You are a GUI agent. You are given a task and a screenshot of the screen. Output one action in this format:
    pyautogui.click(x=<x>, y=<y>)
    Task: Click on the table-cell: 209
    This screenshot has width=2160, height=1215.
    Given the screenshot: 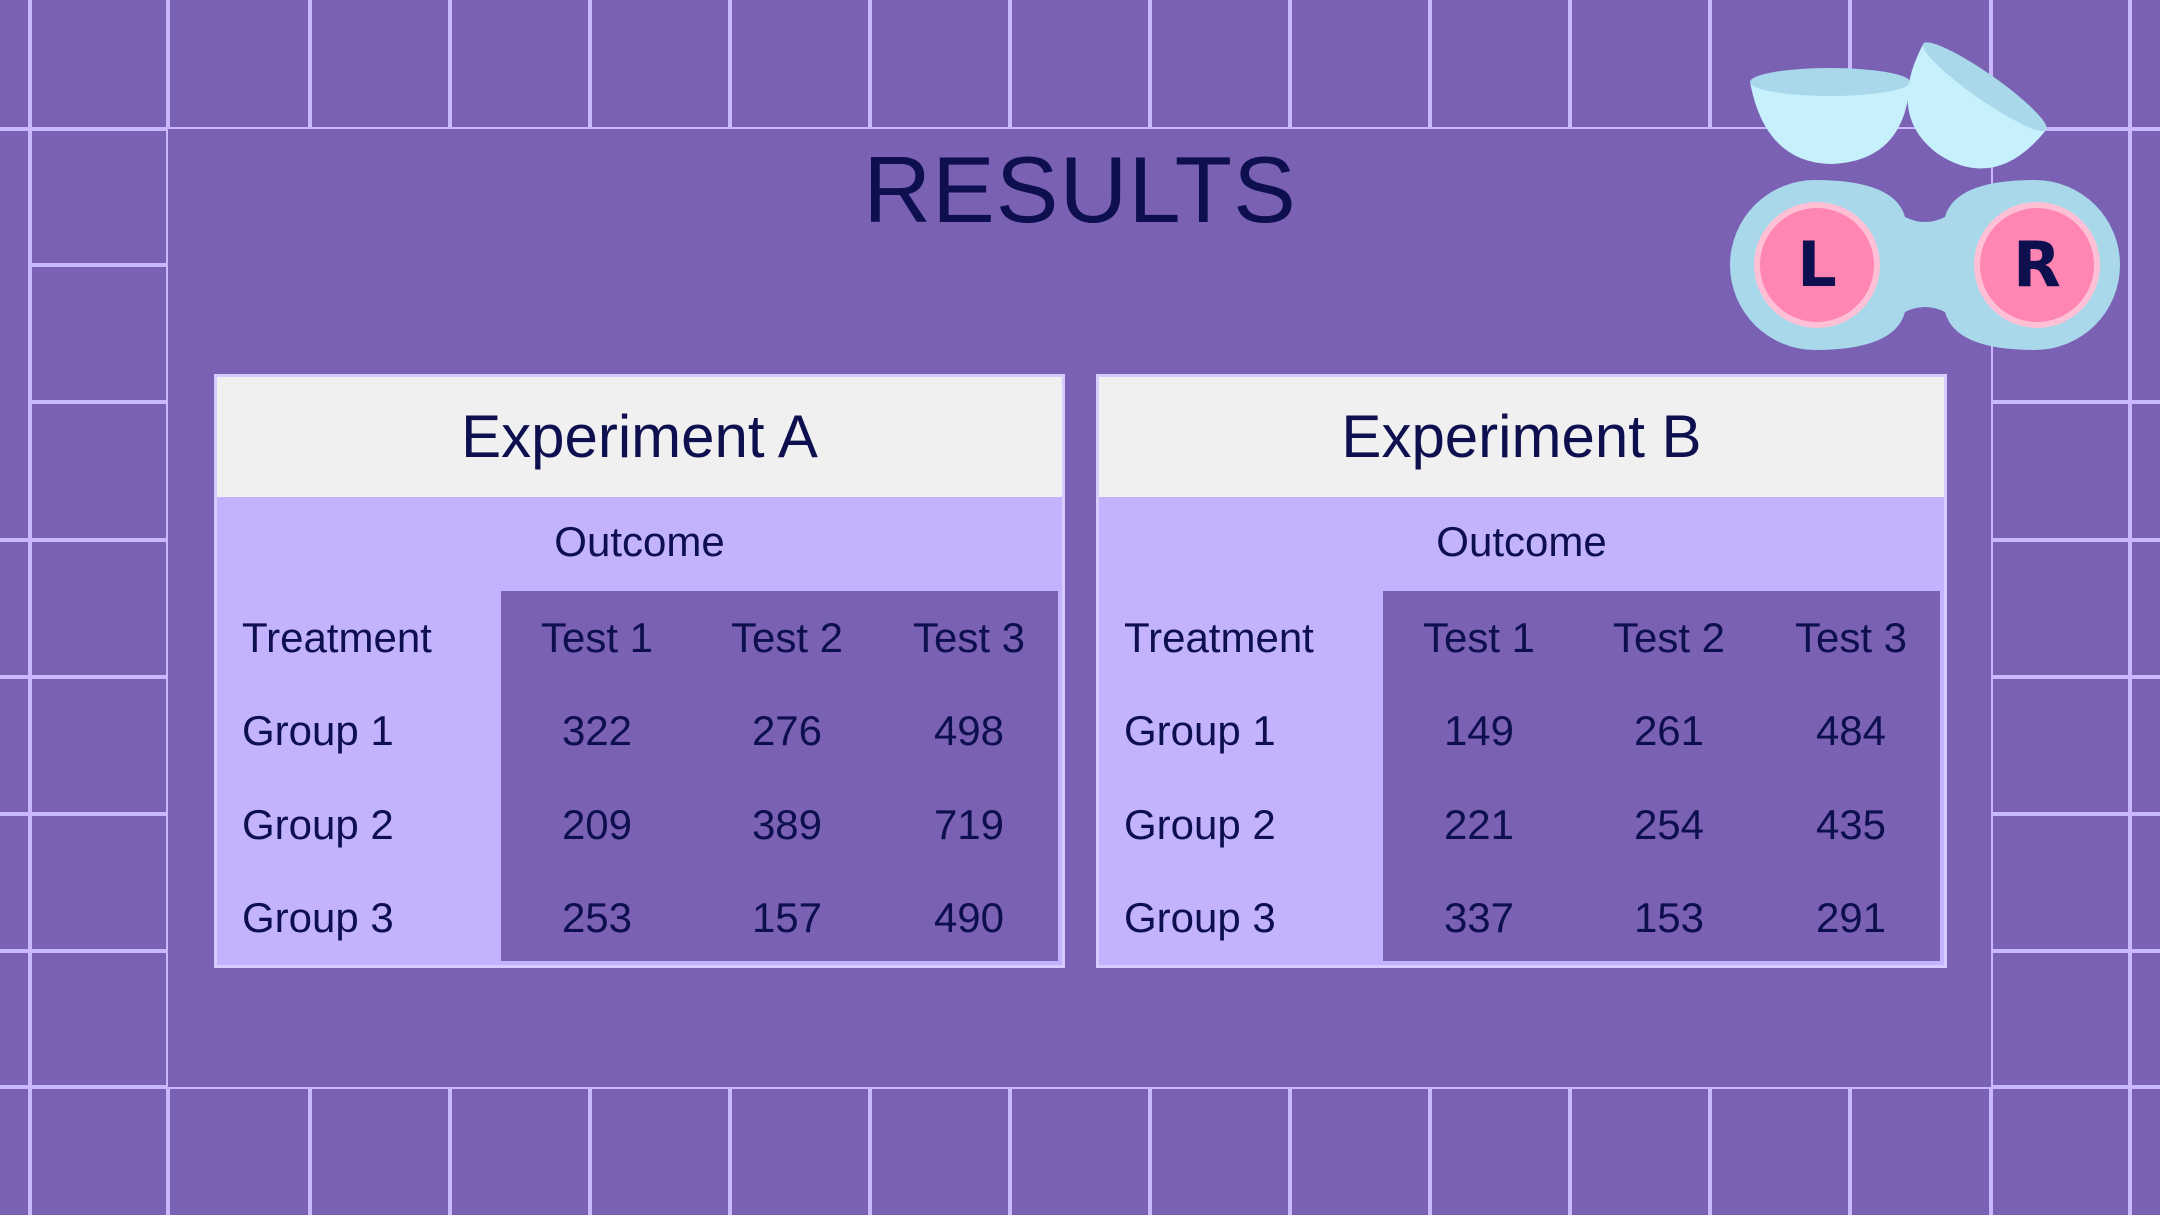 What is the action you would take?
    pyautogui.click(x=597, y=824)
    